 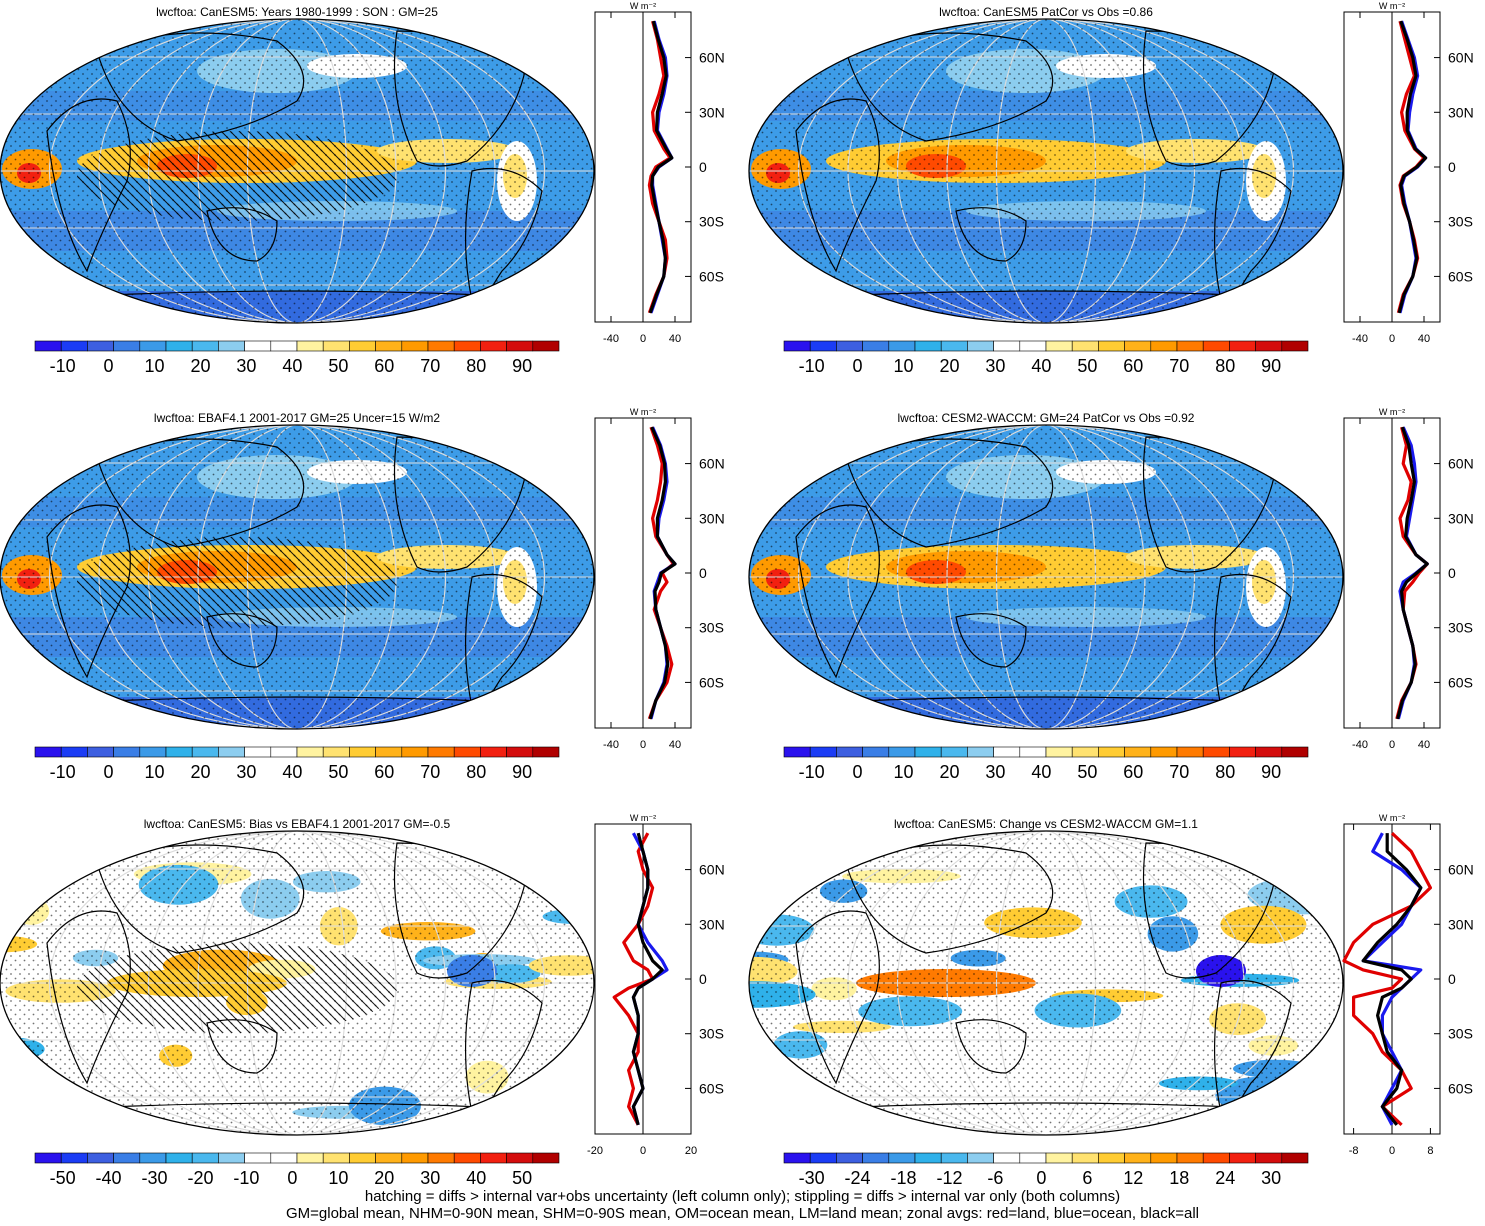 I want to click on colorbar-tick-label: 70, so click(x=430, y=366).